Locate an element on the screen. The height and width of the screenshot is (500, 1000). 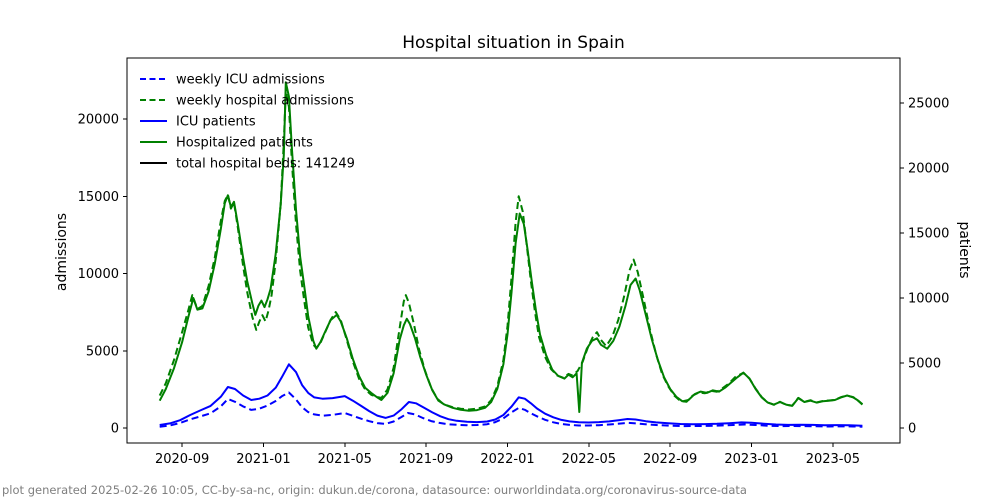
y-left-tick-label: 10000 is located at coordinates (98, 274).